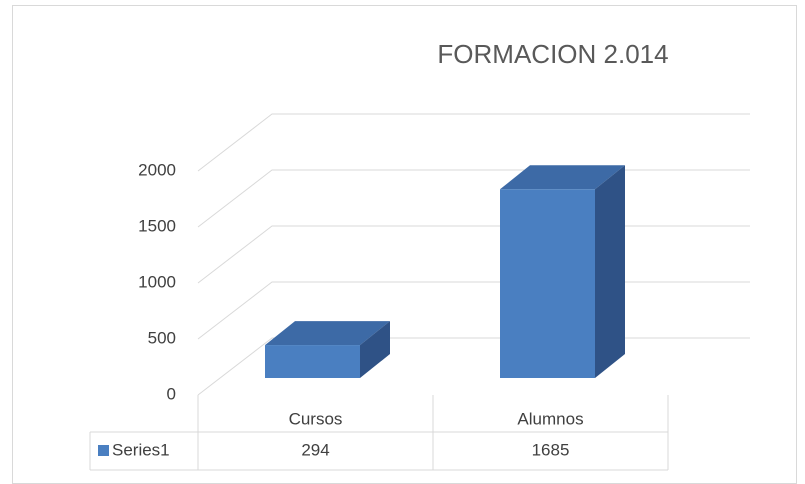  Describe the element at coordinates (157, 225) in the screenshot. I see `y-tick-label: 1500` at that location.